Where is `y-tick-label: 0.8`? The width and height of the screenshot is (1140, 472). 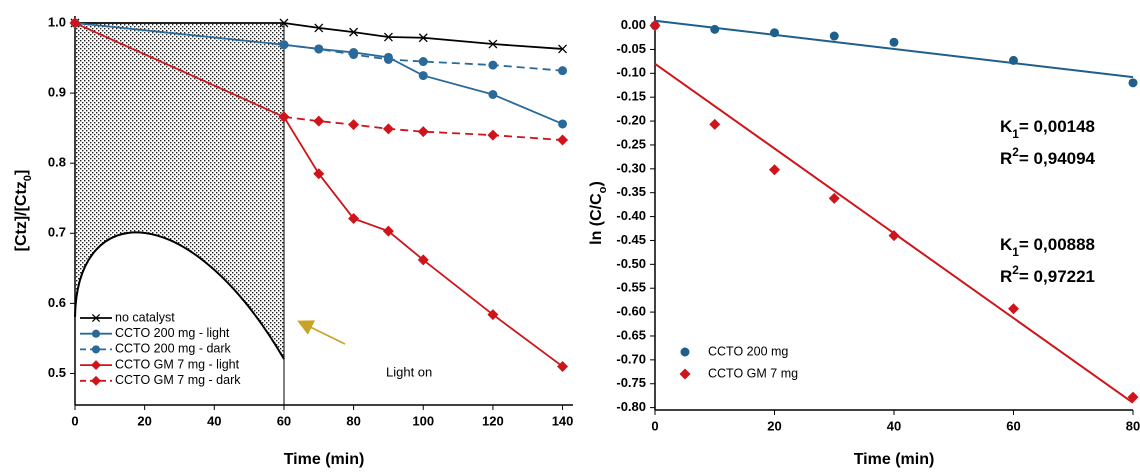
y-tick-label: 0.8 is located at coordinates (57, 162).